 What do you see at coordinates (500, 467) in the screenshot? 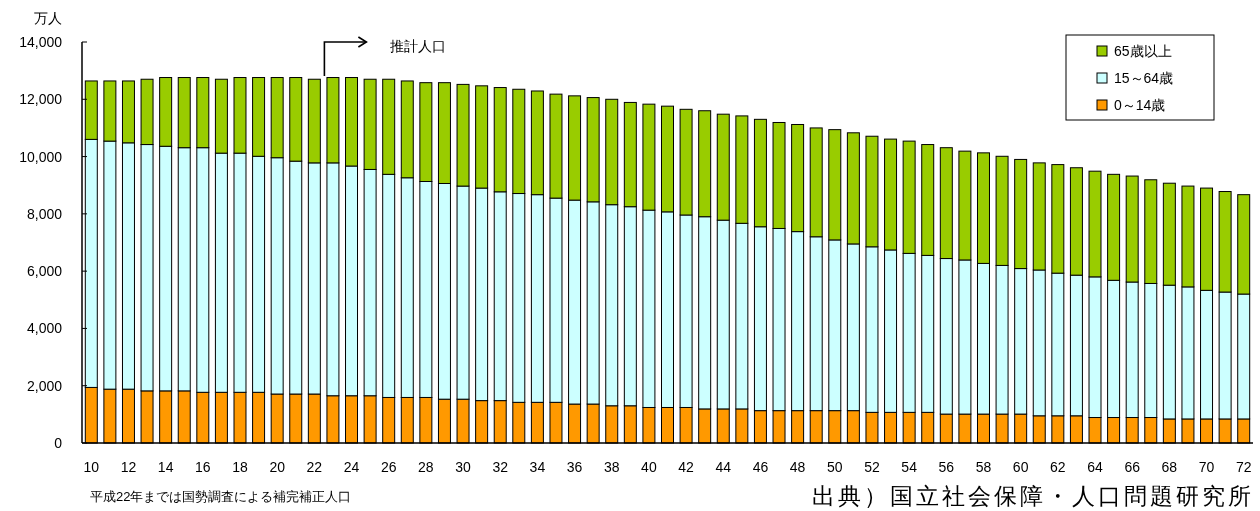
I see `x-tick-label: 32` at bounding box center [500, 467].